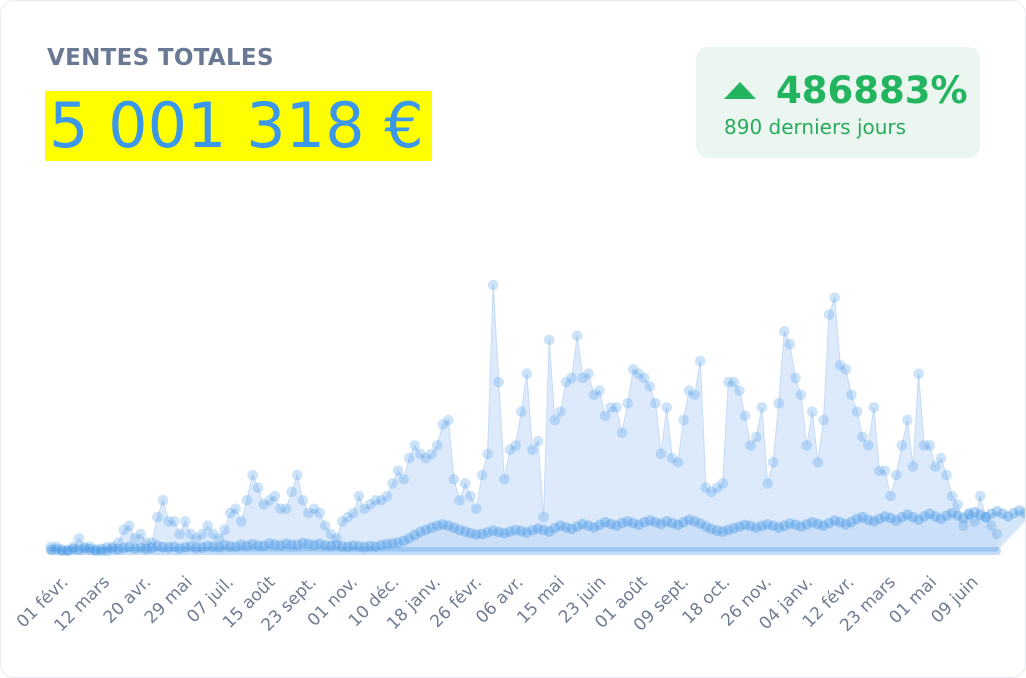 The width and height of the screenshot is (1026, 678). I want to click on total-sales-value: 5 001 318 €, so click(238, 126).